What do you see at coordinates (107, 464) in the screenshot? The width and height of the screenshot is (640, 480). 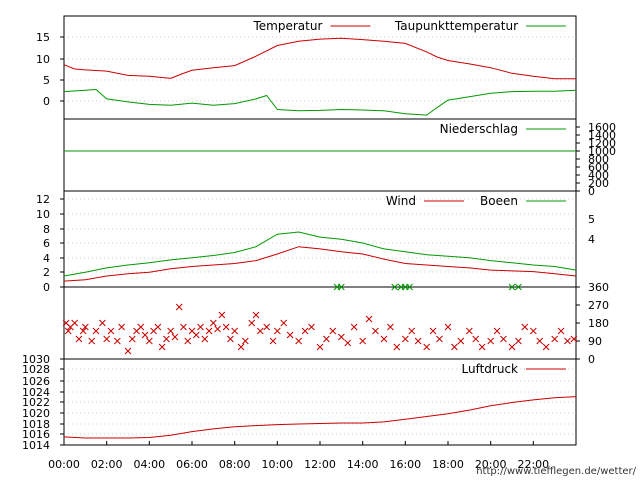 I see `x-tick-label: 02:00` at bounding box center [107, 464].